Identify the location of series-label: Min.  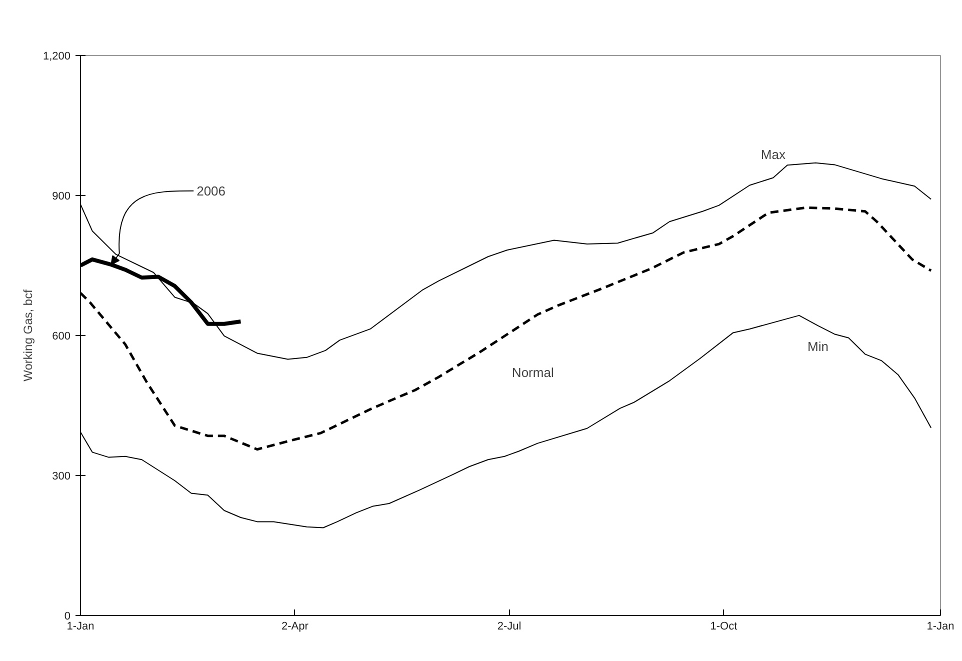
(818, 346).